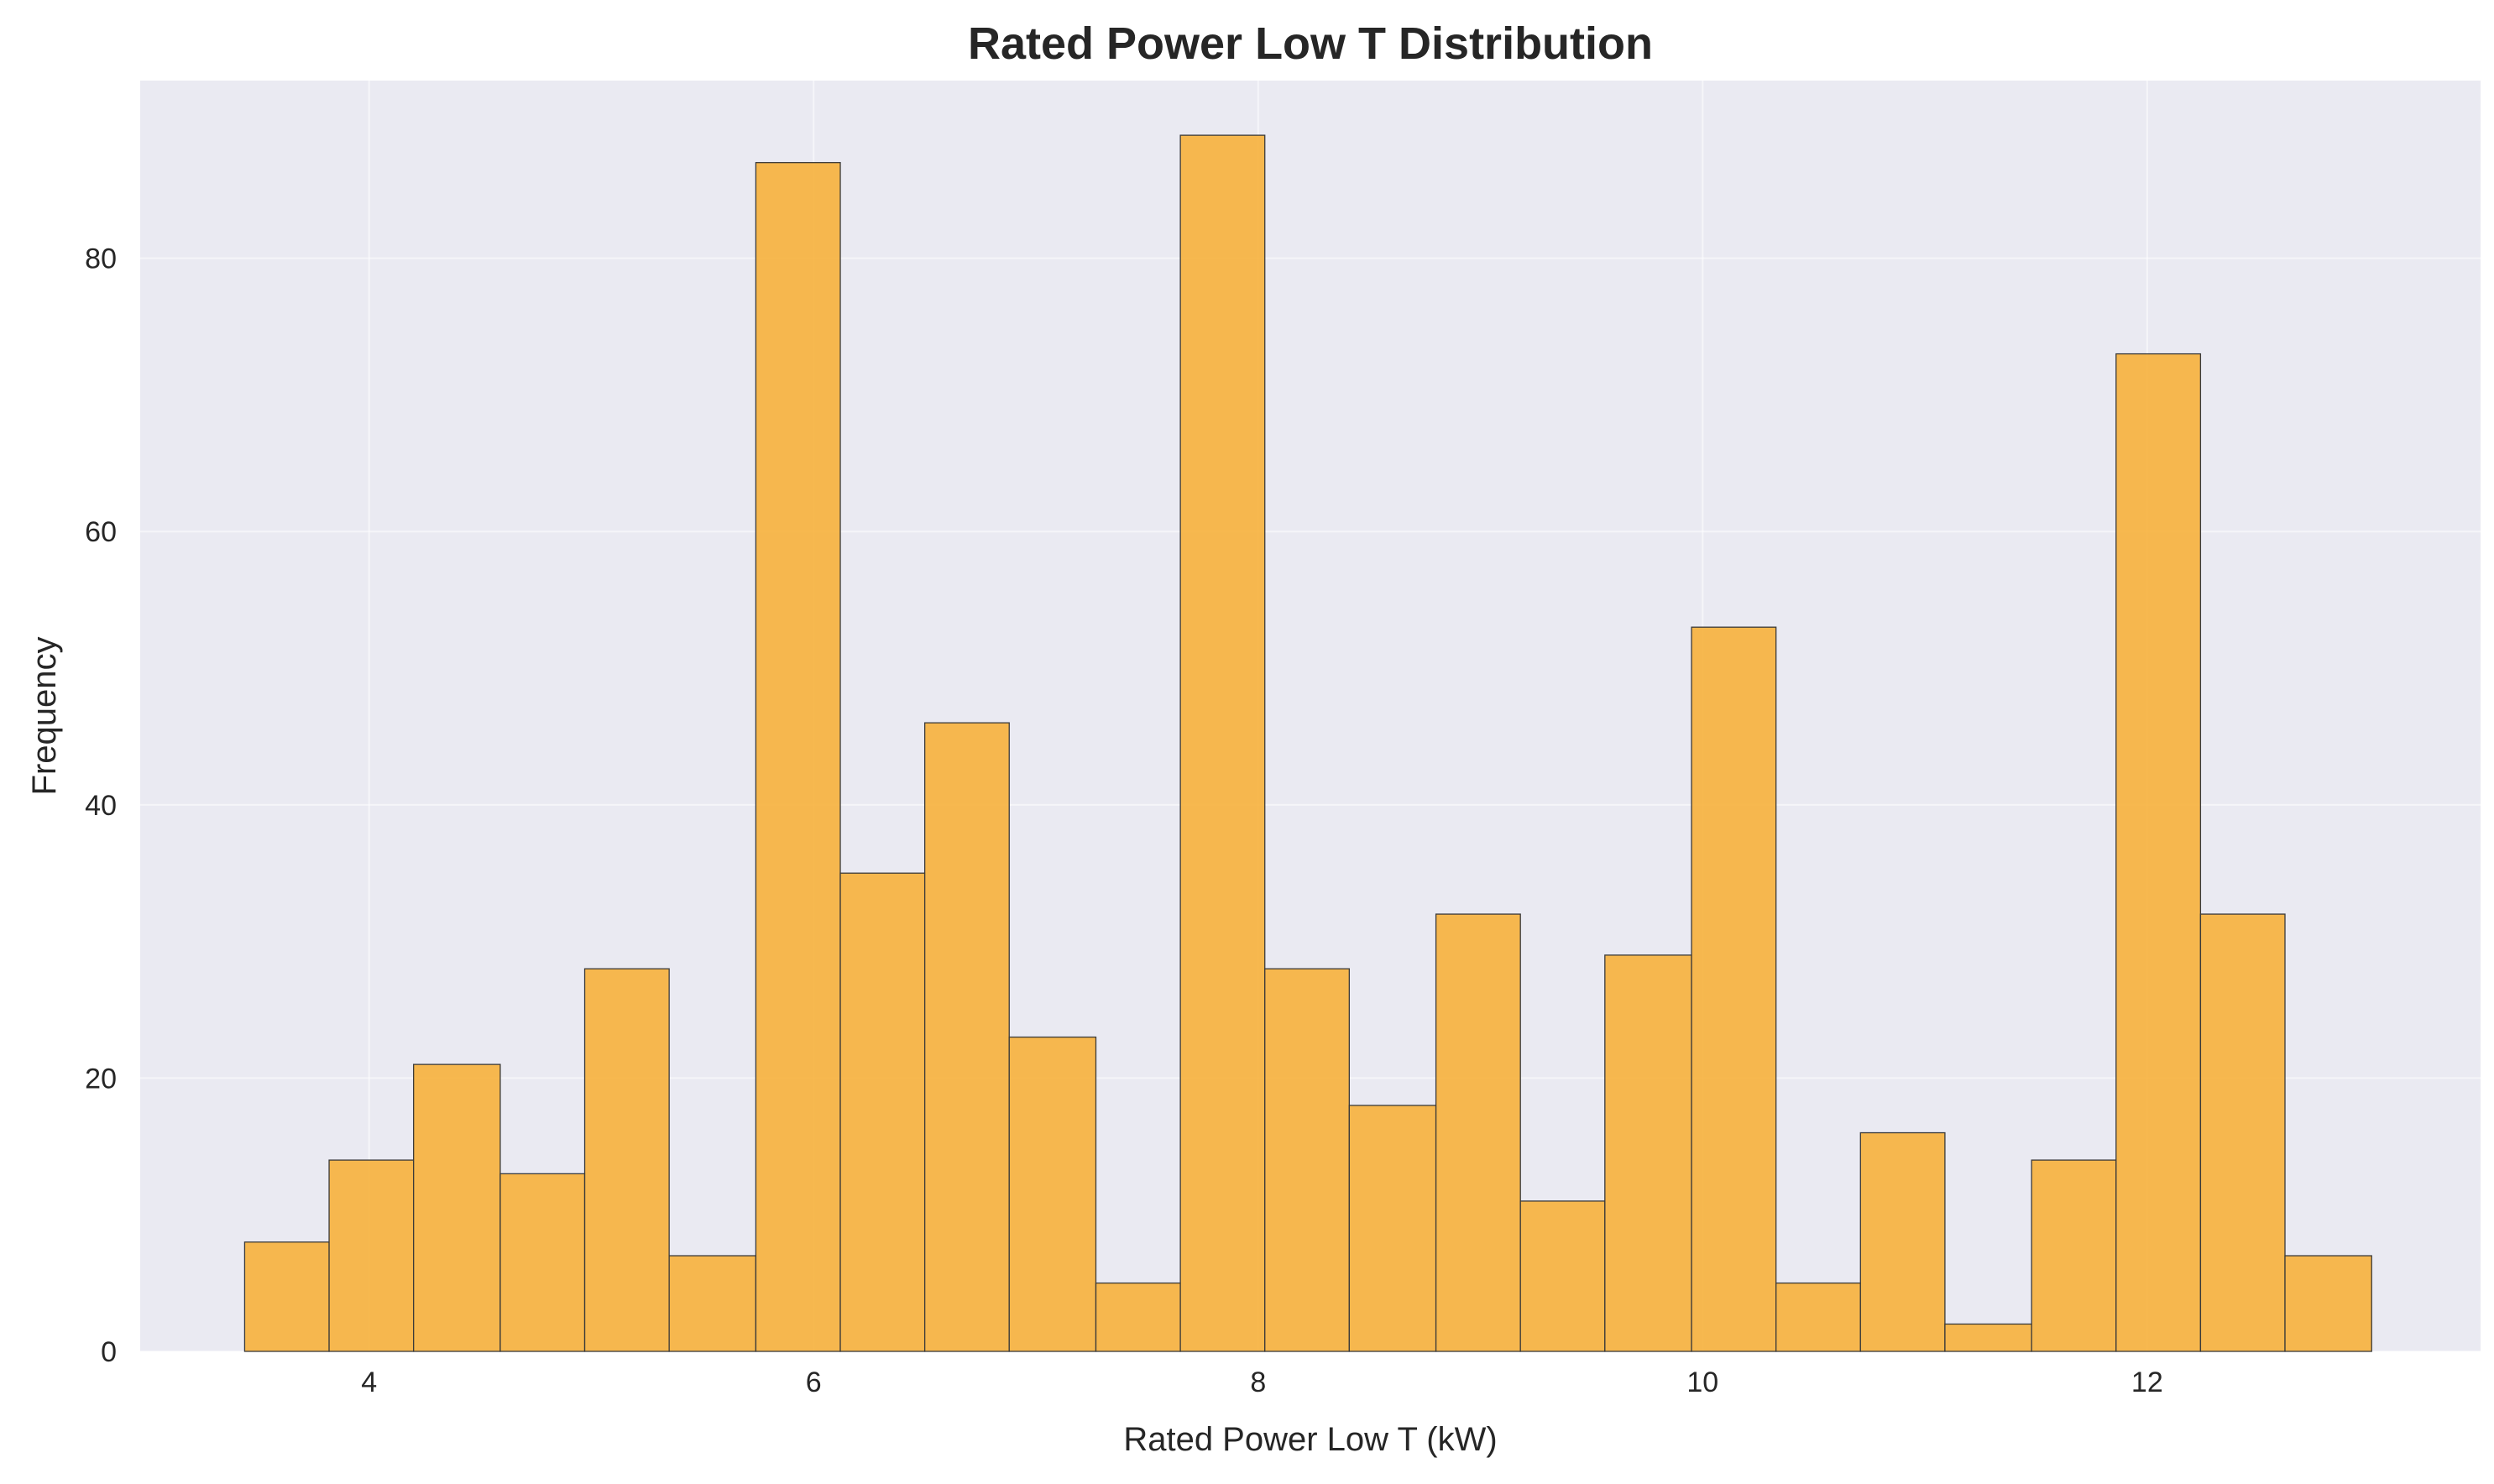  What do you see at coordinates (1310, 43) in the screenshot?
I see `chart-title: Rated Power Low T Distribution` at bounding box center [1310, 43].